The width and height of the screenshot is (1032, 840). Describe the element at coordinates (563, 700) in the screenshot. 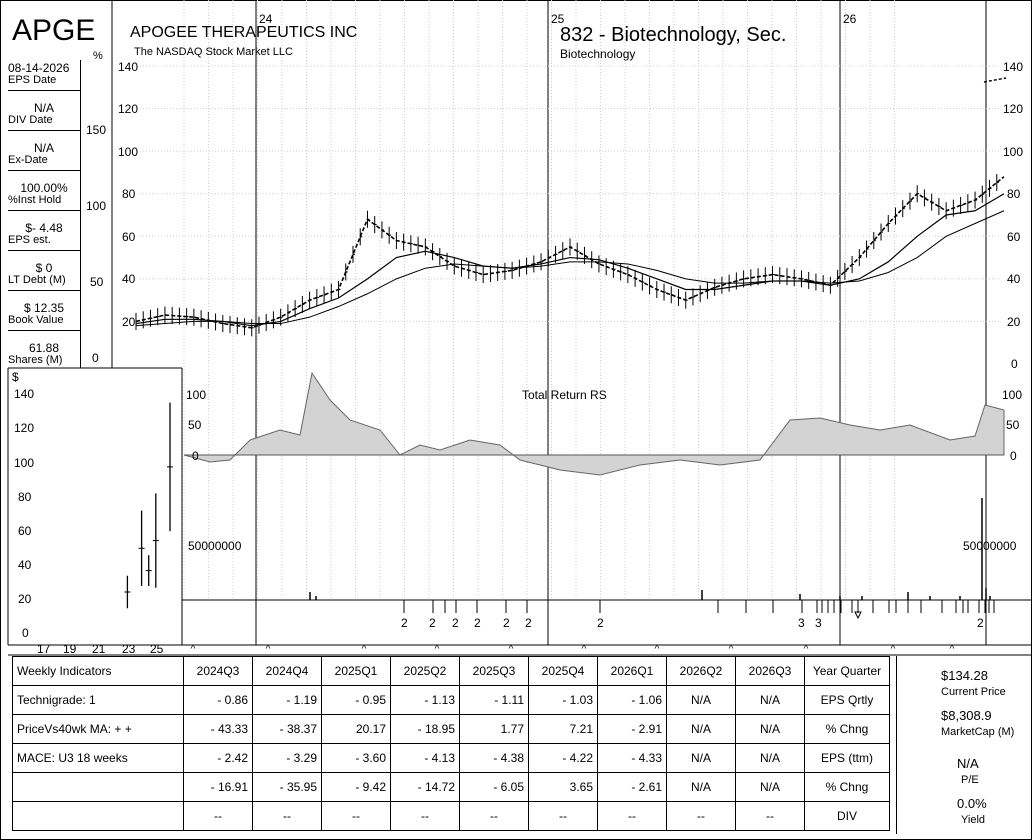

I see `table-cell: - 1.03` at that location.